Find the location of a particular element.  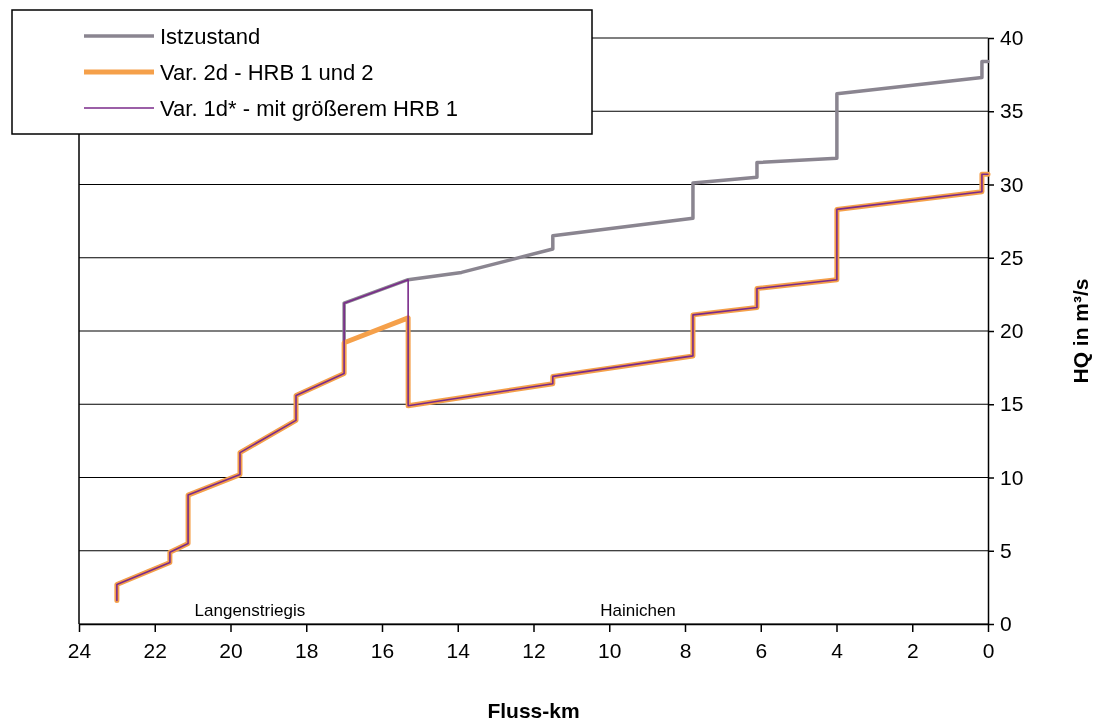

y-tick-label: 10 is located at coordinates (1012, 477).